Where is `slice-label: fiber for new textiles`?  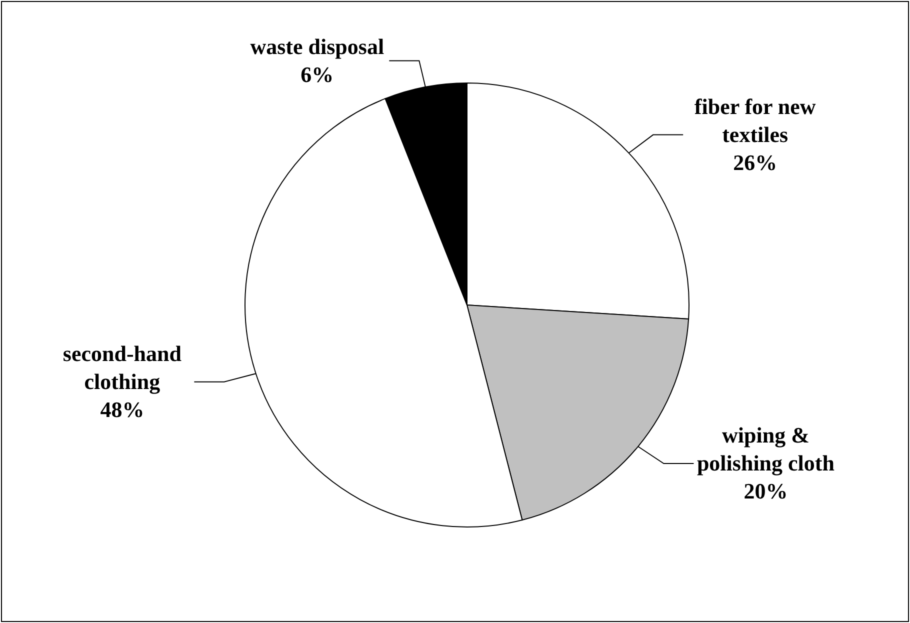 slice-label: fiber for new textiles is located at coordinates (755, 120).